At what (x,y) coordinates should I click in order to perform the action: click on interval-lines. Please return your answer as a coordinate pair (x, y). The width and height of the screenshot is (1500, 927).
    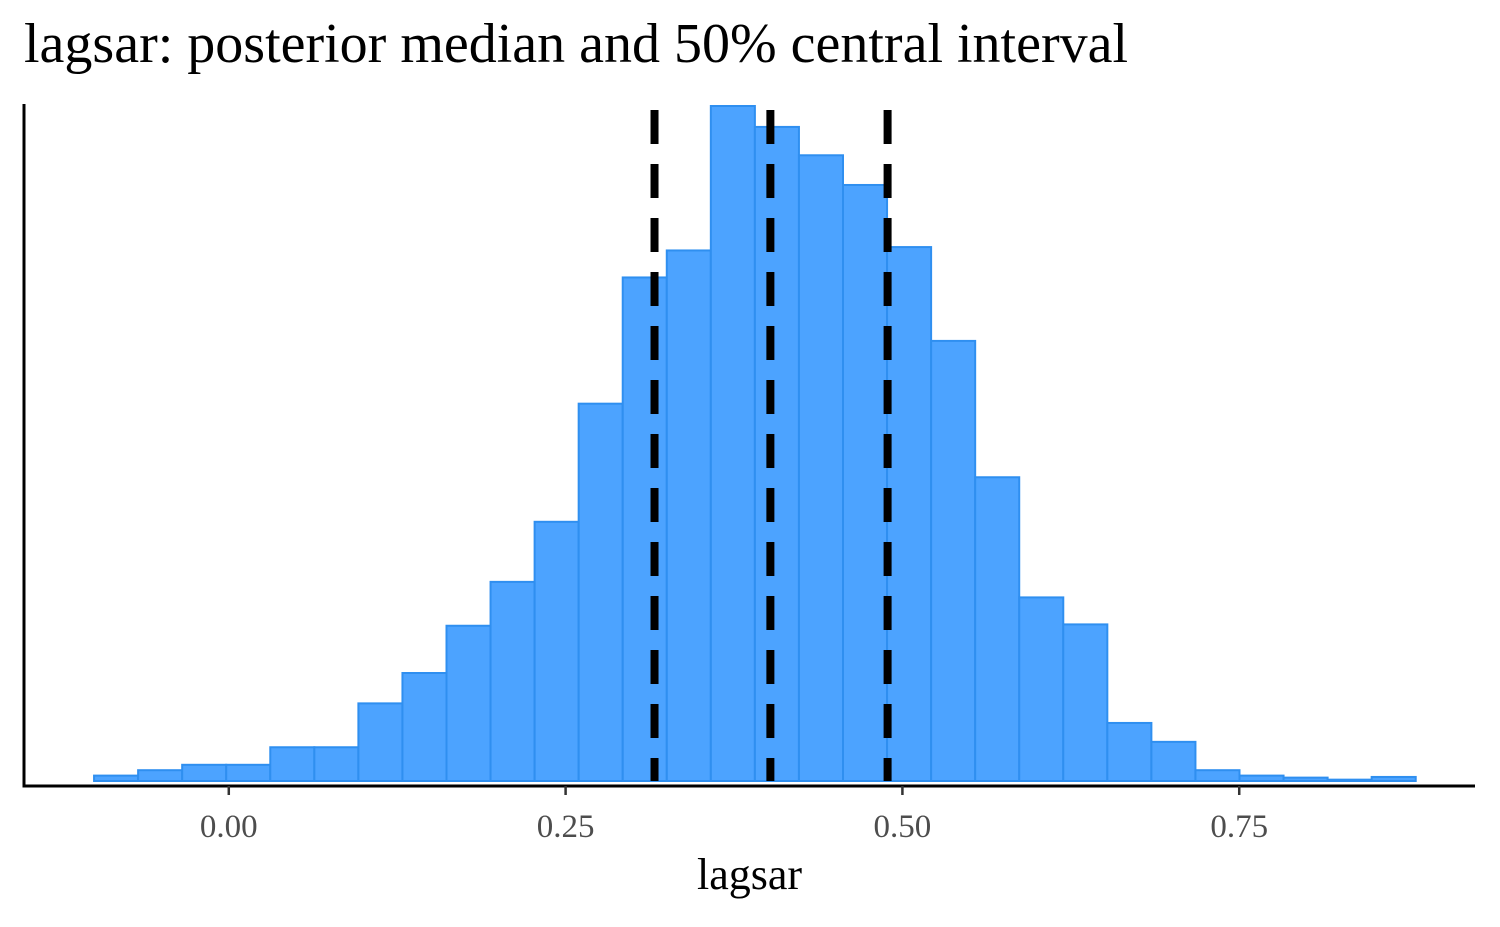
    Looking at the image, I should click on (771, 445).